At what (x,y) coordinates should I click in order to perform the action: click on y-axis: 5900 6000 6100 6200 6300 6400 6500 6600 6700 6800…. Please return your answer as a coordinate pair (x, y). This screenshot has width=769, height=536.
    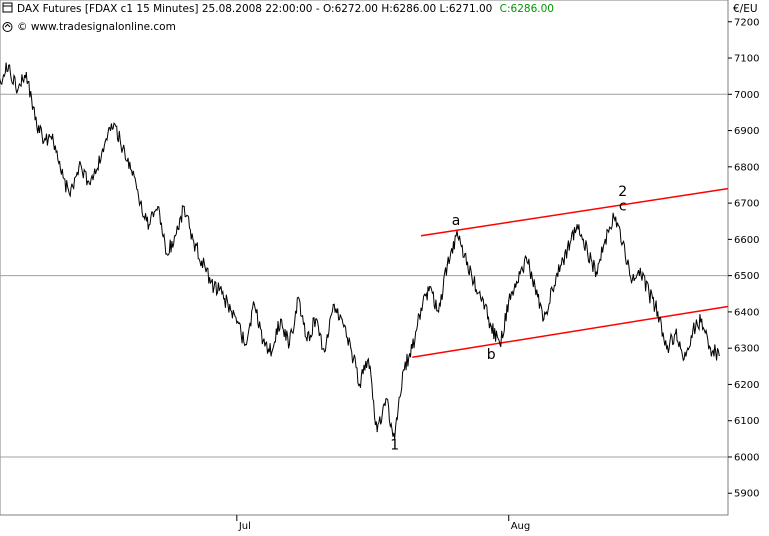
    Looking at the image, I should click on (743, 258).